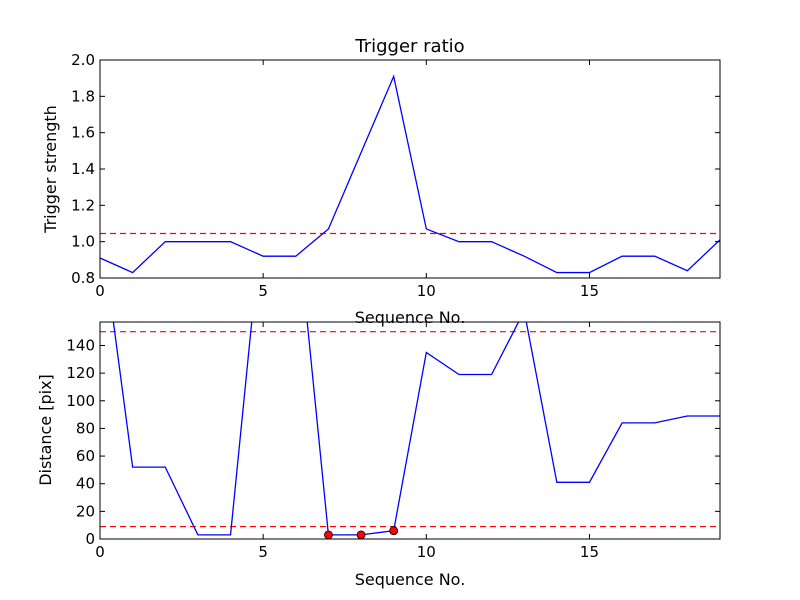  What do you see at coordinates (85, 484) in the screenshot?
I see `bottom-y-tick-label: 40` at bounding box center [85, 484].